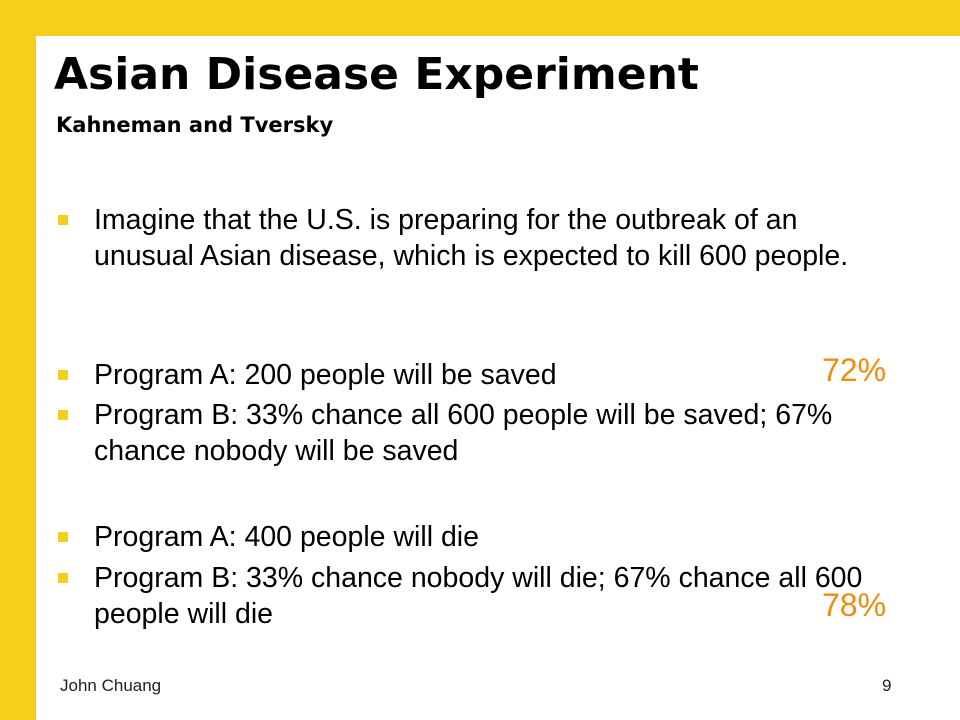 This screenshot has height=720, width=960. I want to click on bullet-item-program-a-die: Program A: 400 people will die, so click(473, 537).